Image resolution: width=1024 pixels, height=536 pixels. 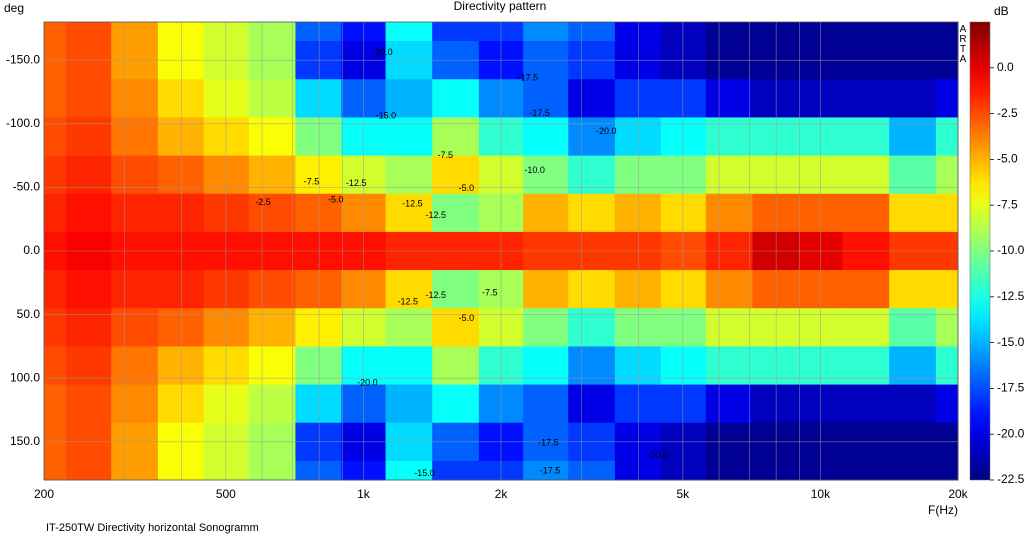 I want to click on brand: ARTA, so click(x=963, y=44).